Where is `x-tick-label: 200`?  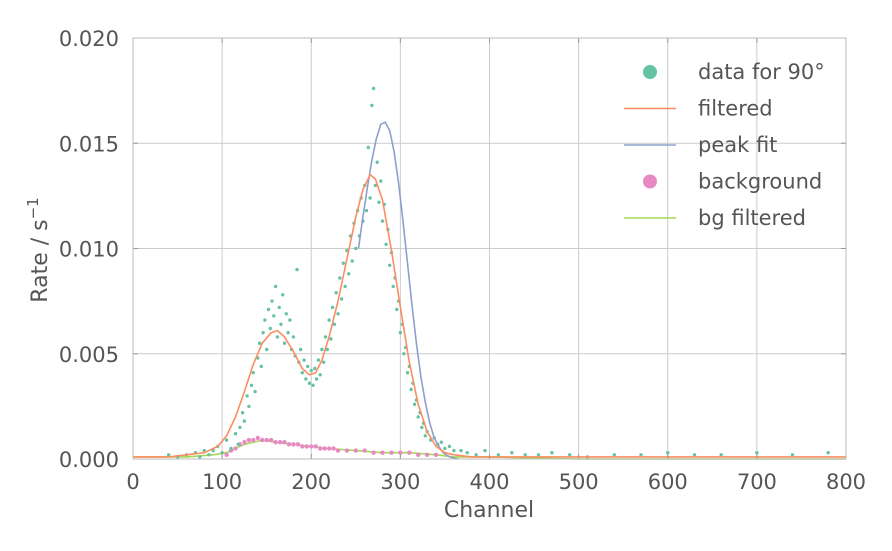 x-tick-label: 200 is located at coordinates (311, 482).